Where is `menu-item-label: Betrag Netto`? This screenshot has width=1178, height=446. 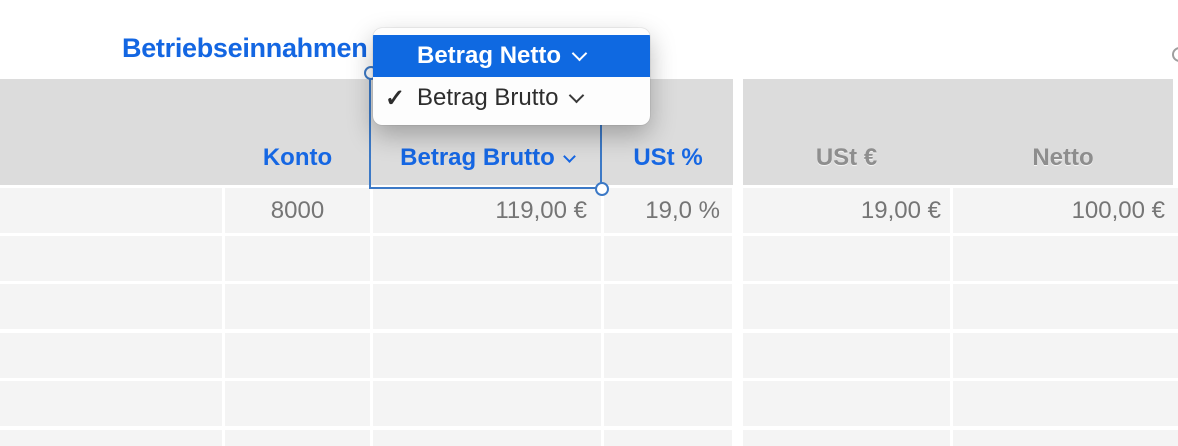
menu-item-label: Betrag Netto is located at coordinates (489, 55).